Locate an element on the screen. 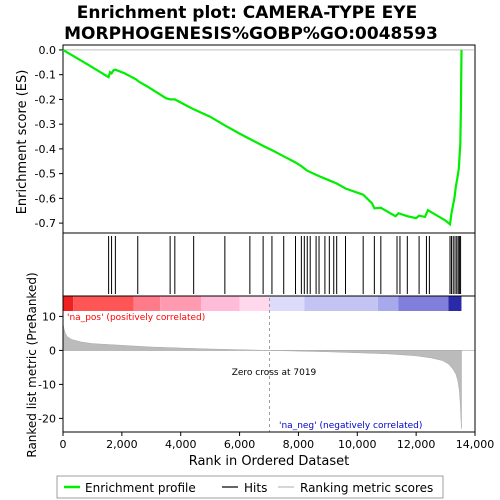 This screenshot has height=500, width=500. es-y-axis-label: Enrichment score (ES) is located at coordinates (22, 142).